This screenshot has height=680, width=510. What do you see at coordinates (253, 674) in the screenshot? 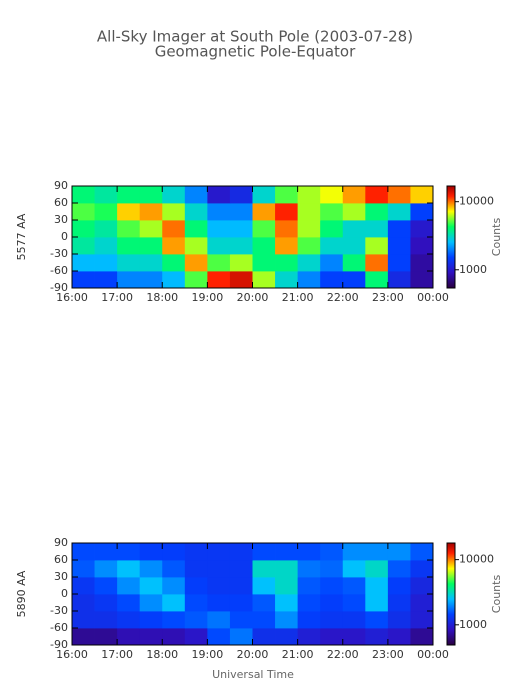
I see `x-axis-label: Universal Time` at bounding box center [253, 674].